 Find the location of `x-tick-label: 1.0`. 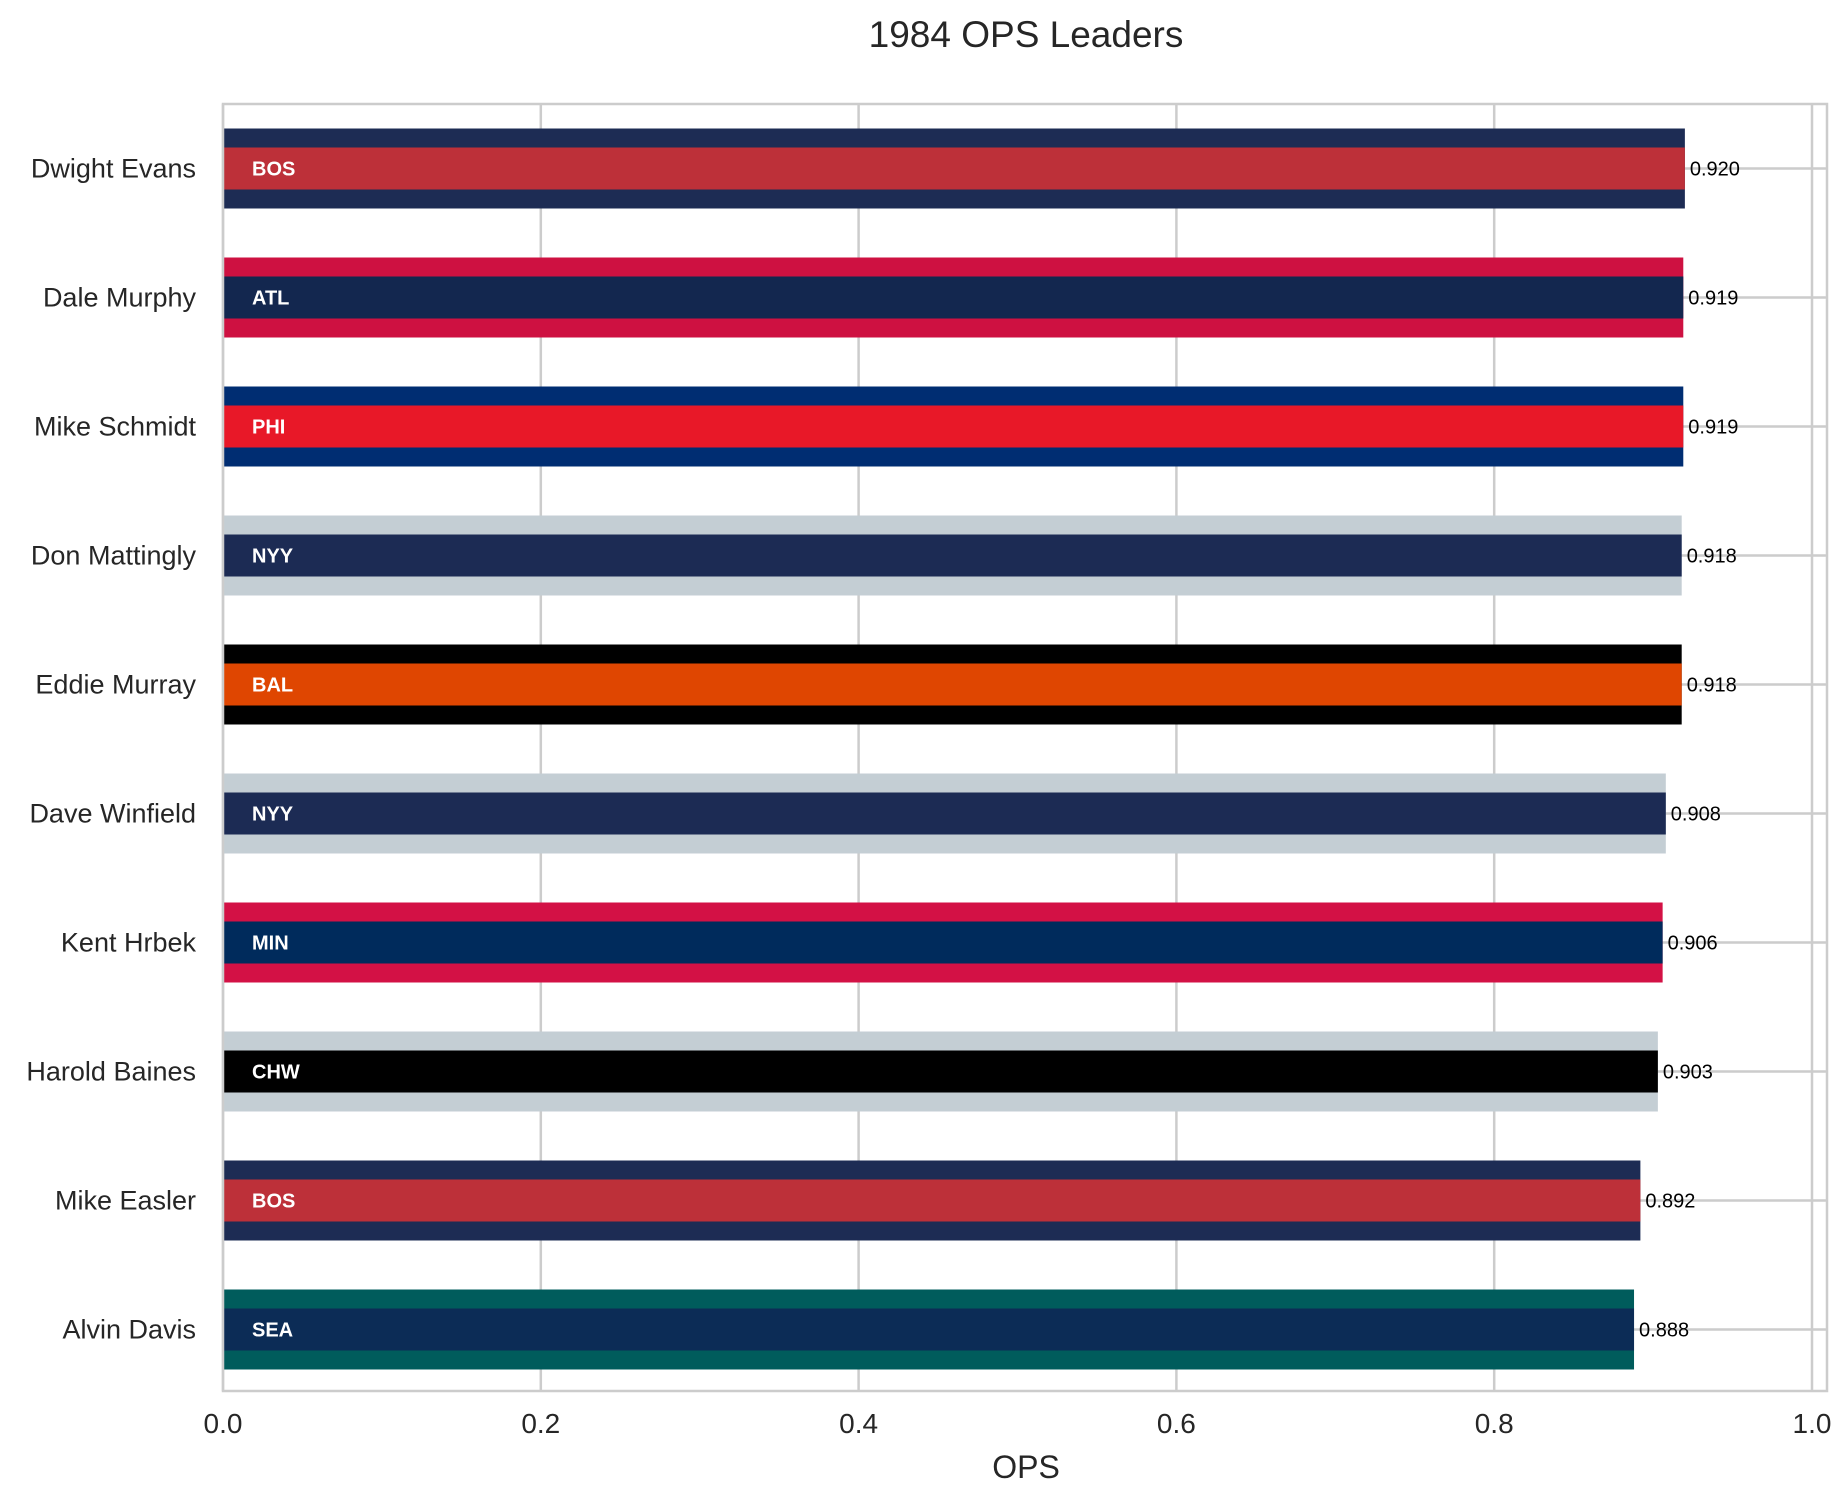

x-tick-label: 1.0 is located at coordinates (1812, 1423).